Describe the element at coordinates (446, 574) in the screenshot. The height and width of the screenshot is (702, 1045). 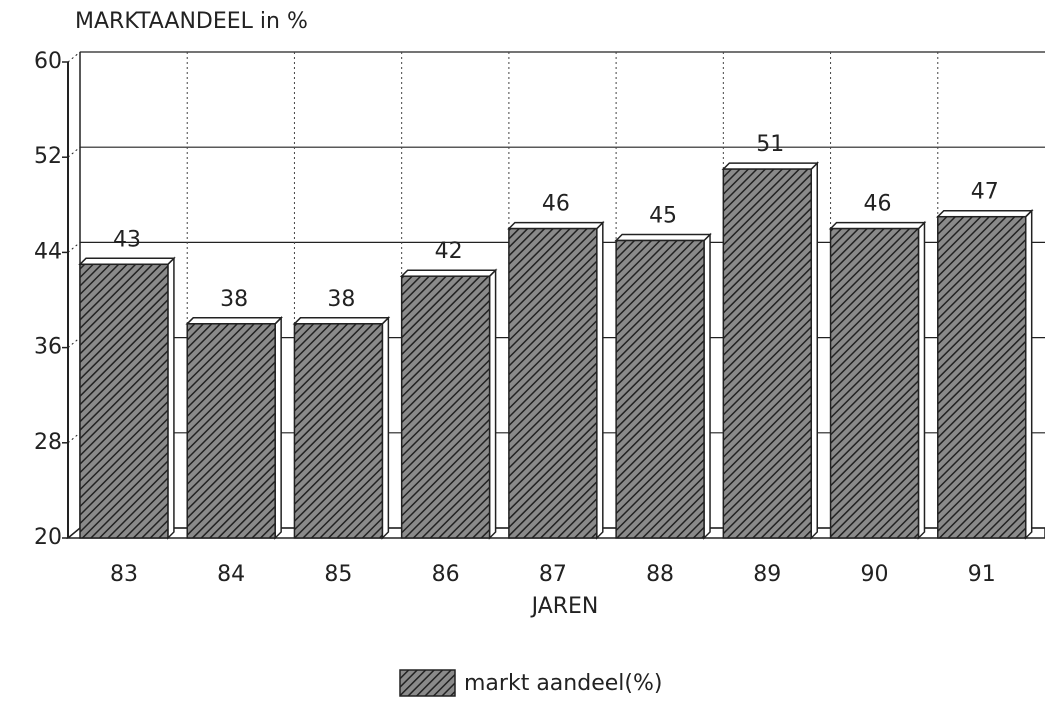
I see `x-tick-label: 86` at that location.